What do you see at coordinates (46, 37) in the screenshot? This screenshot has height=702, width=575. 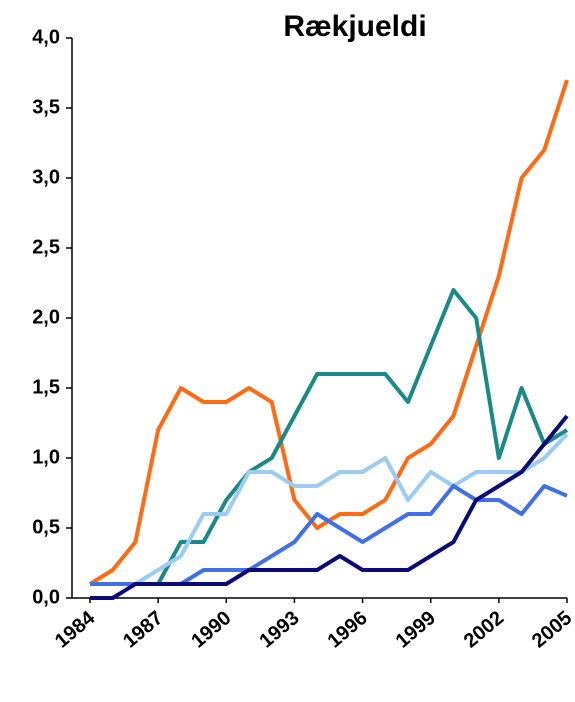 I see `y-tick-label: 4,0` at bounding box center [46, 37].